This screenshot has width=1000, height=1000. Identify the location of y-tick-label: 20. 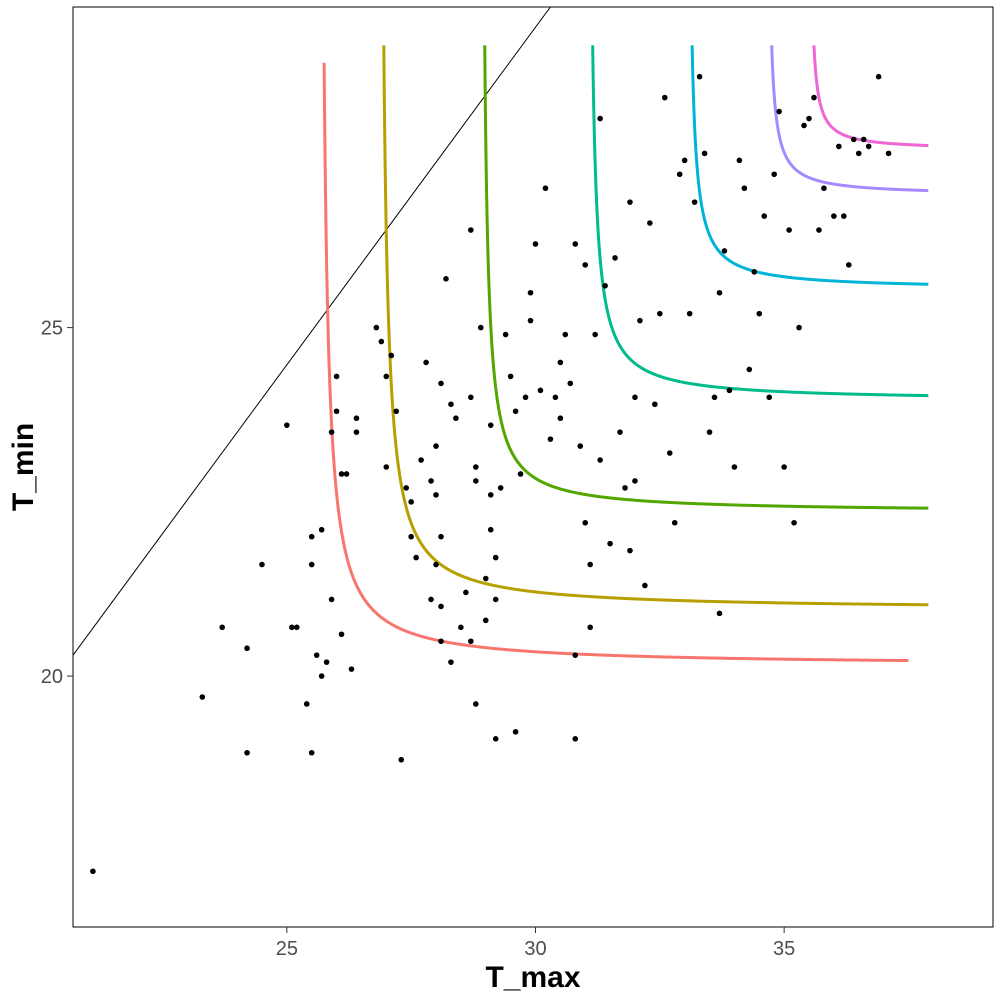
(52, 677).